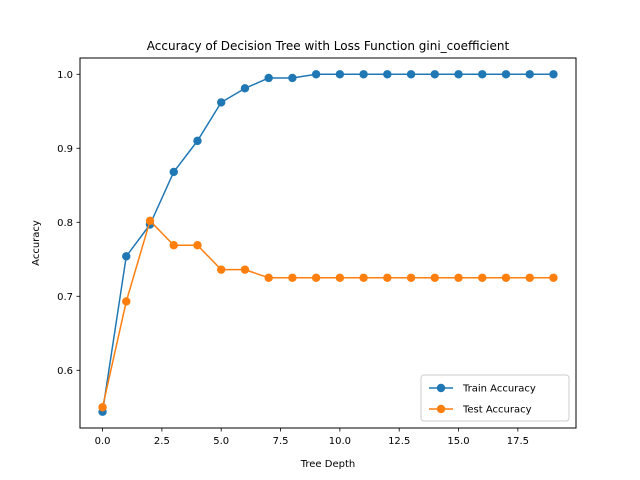  I want to click on x-axis: 0.0 2.5 5.0 7.5 10.0 12.5 15.0 17.5, so click(312, 437).